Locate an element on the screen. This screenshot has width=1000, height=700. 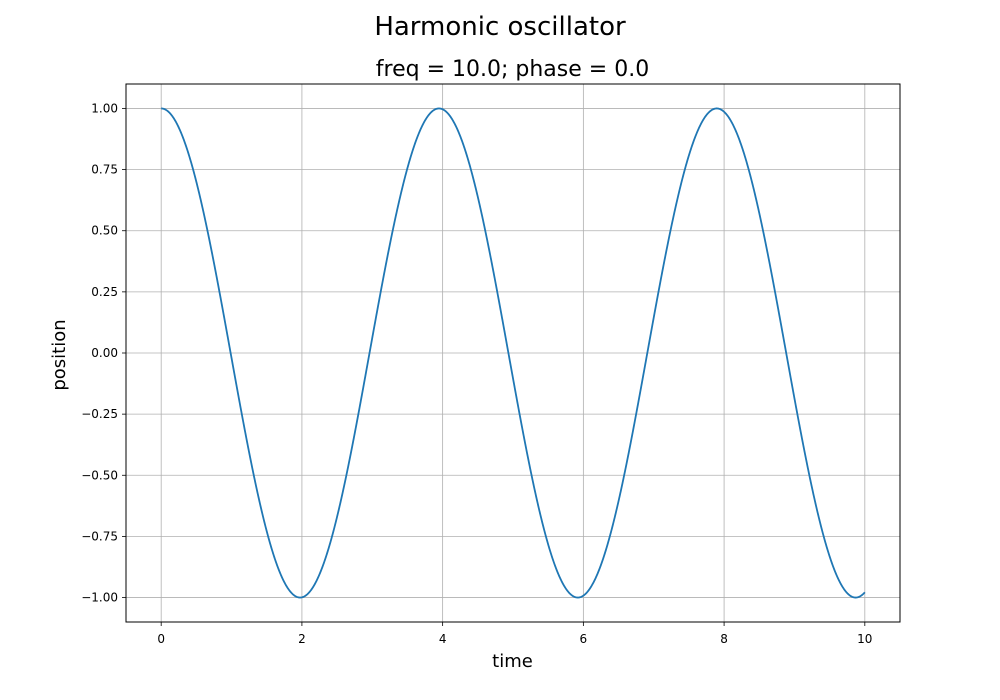
y-tick-label: 0.00 is located at coordinates (104, 353).